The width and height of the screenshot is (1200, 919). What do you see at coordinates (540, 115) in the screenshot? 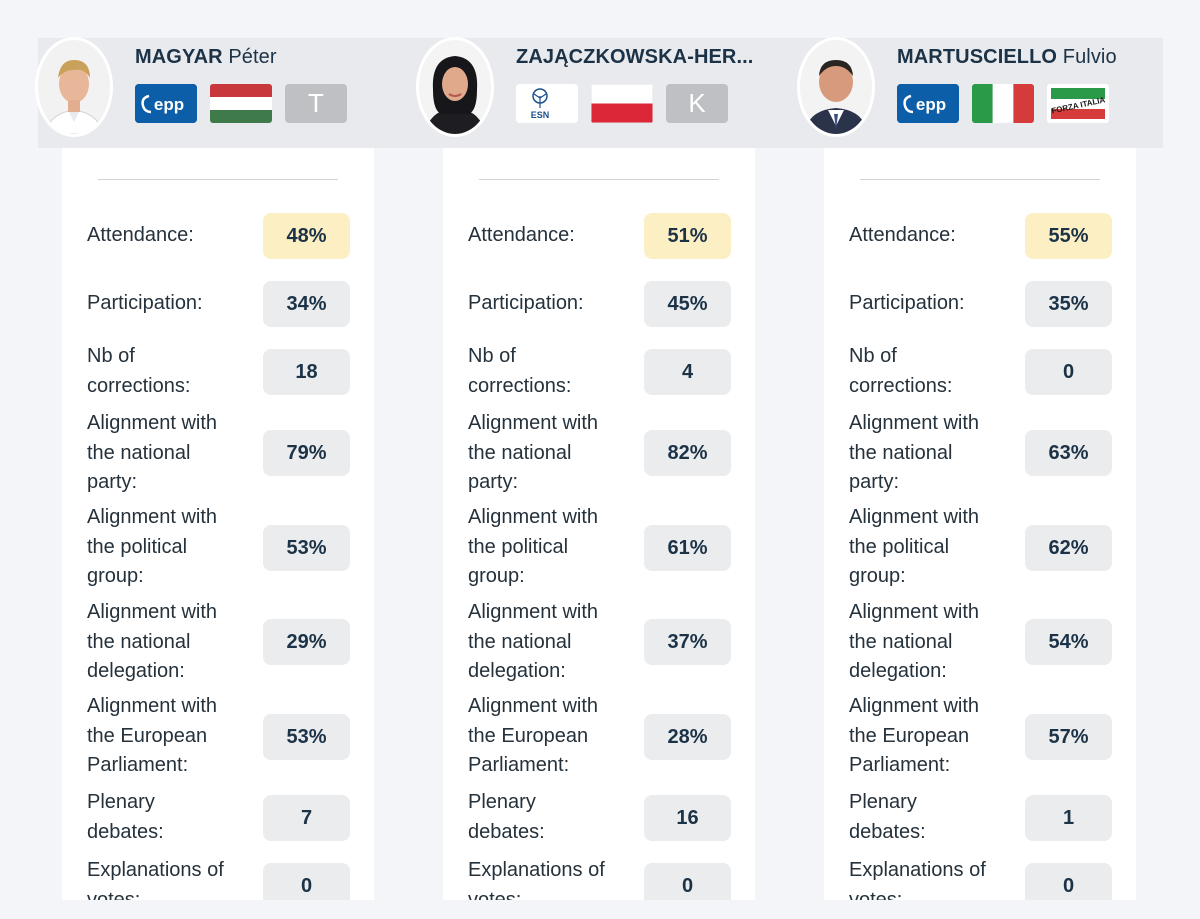
I see `esn-logo-text: ESN` at bounding box center [540, 115].